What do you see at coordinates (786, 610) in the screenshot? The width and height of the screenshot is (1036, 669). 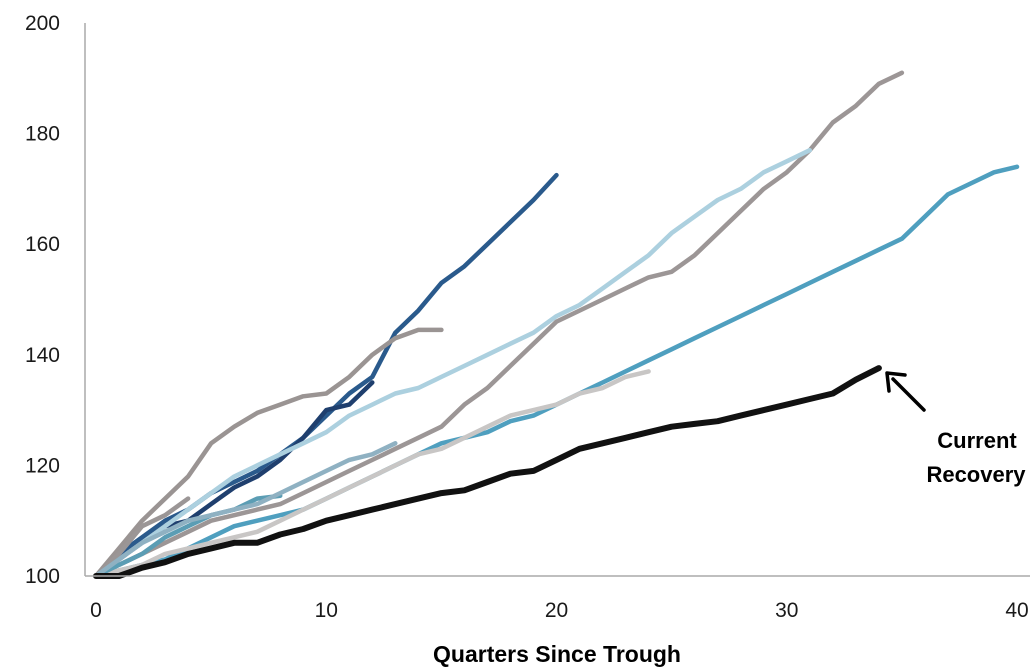 I see `x-tick-label: 30` at bounding box center [786, 610].